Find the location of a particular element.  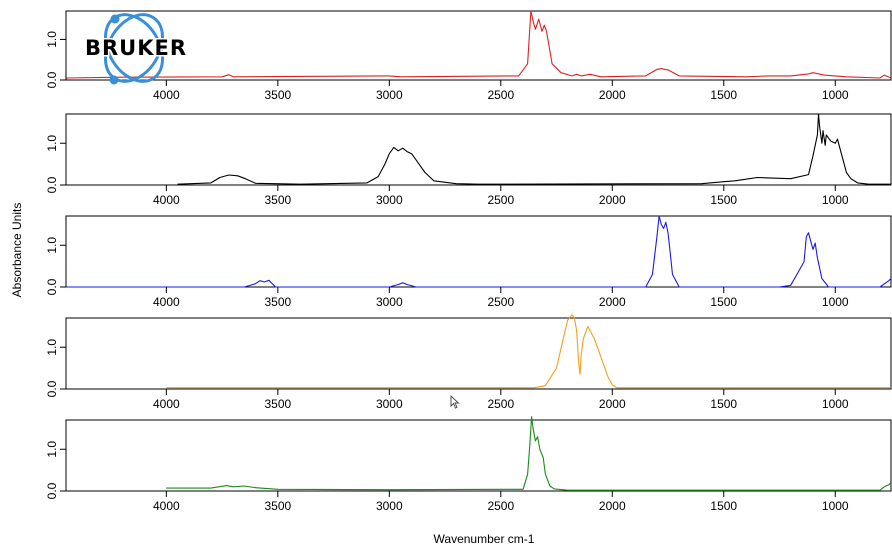

logo-text: BRUKER is located at coordinates (136, 48).